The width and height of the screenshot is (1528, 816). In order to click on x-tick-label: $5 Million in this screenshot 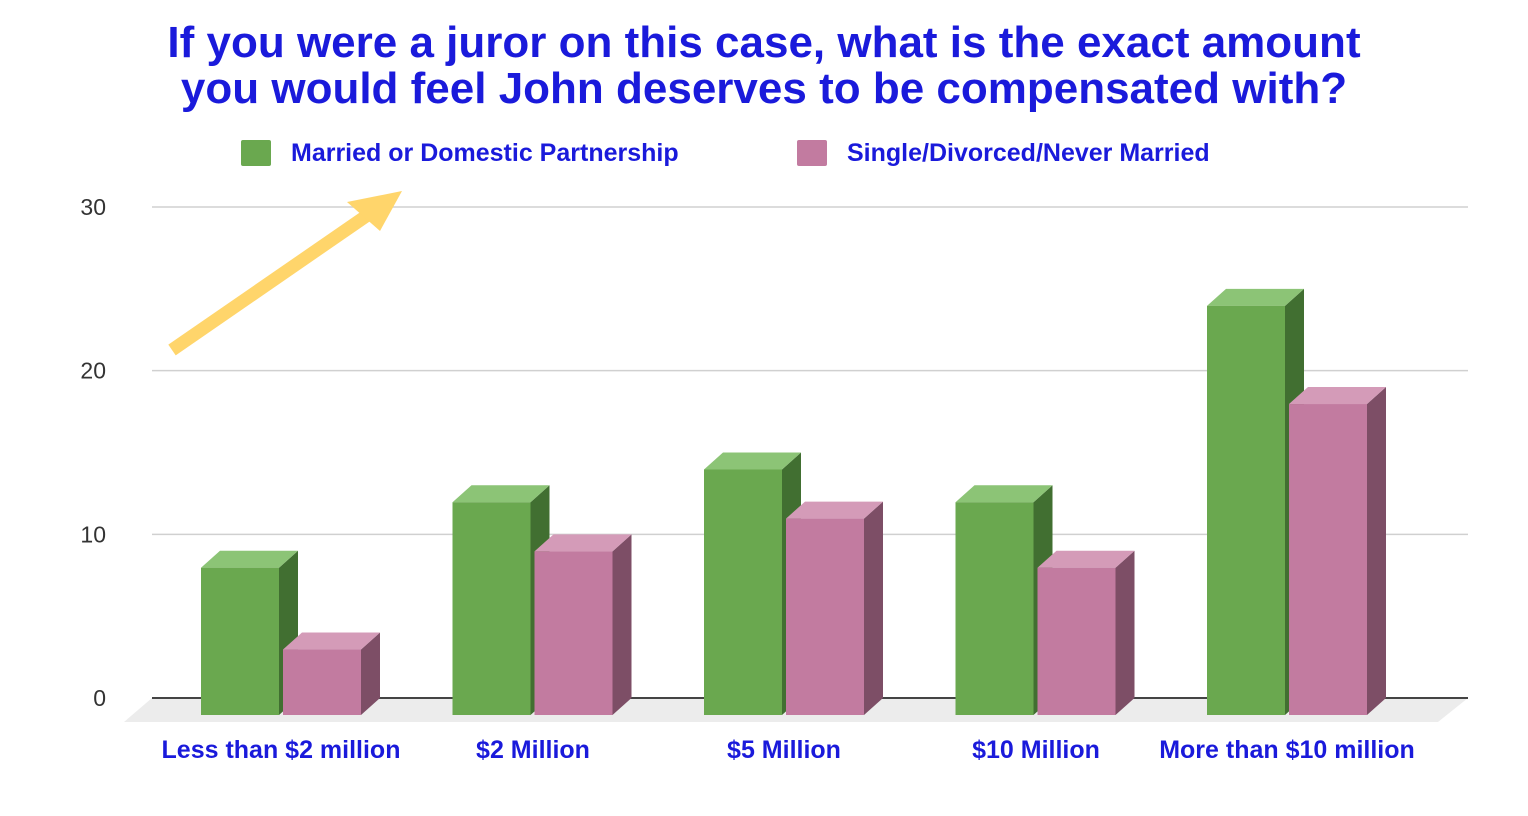, I will do `click(784, 750)`.